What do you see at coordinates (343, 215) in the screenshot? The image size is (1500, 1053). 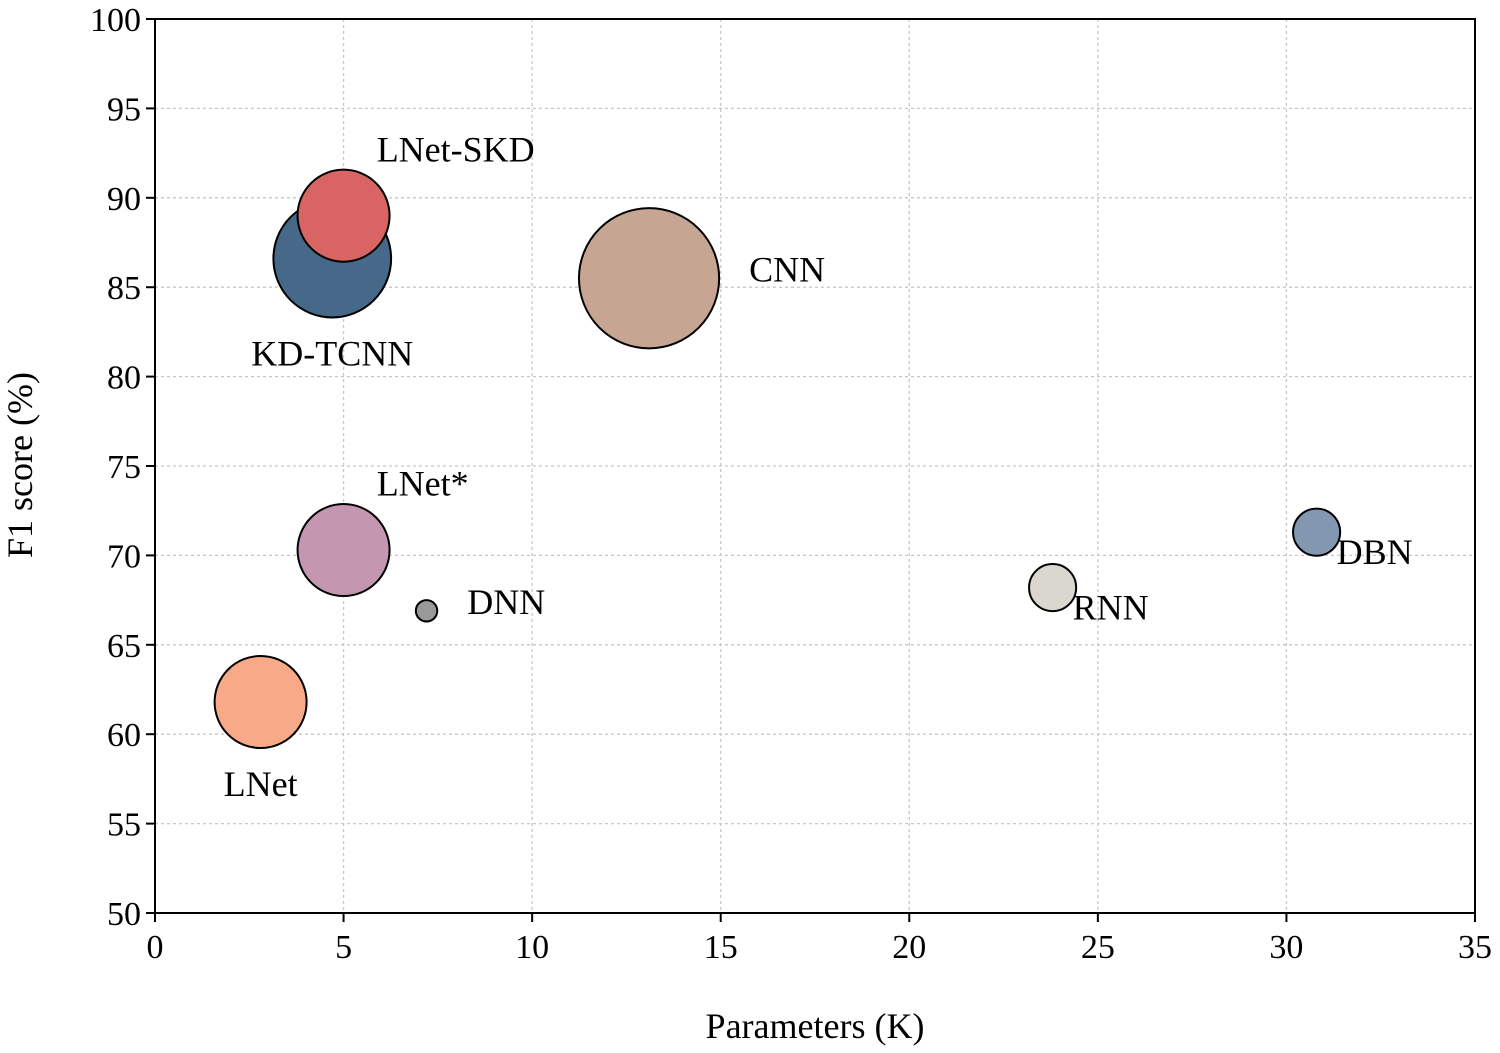 I see `bubble-lnet-skd` at bounding box center [343, 215].